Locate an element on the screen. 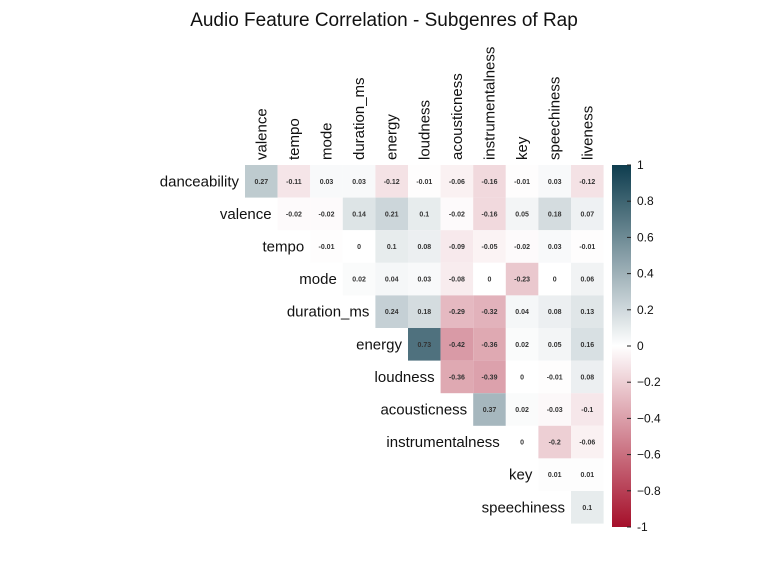  cell-value-label: 0.13 is located at coordinates (587, 312).